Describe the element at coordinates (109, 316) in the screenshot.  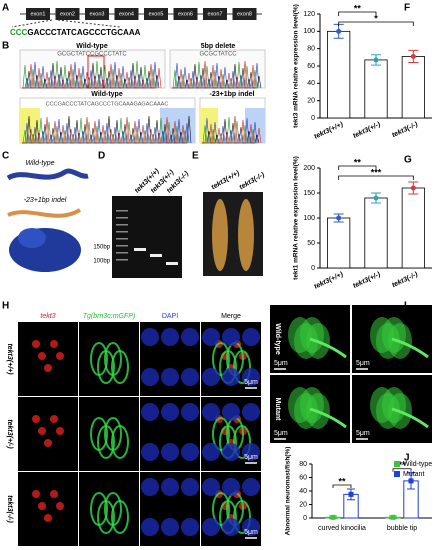
I see `column-header: Tg(brn3c:mGFP)` at that location.